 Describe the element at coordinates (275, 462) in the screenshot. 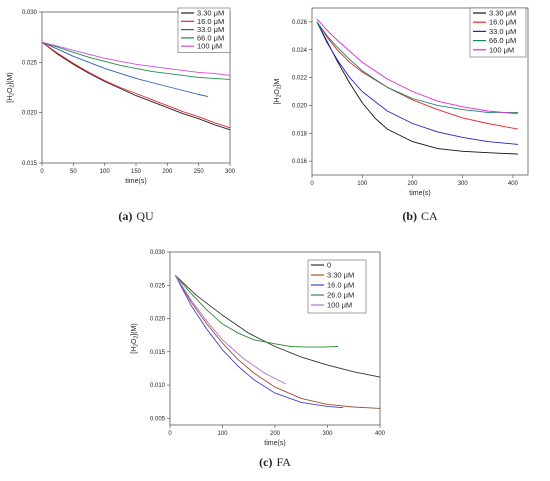

I see `caption-fa: (c) FA` at that location.